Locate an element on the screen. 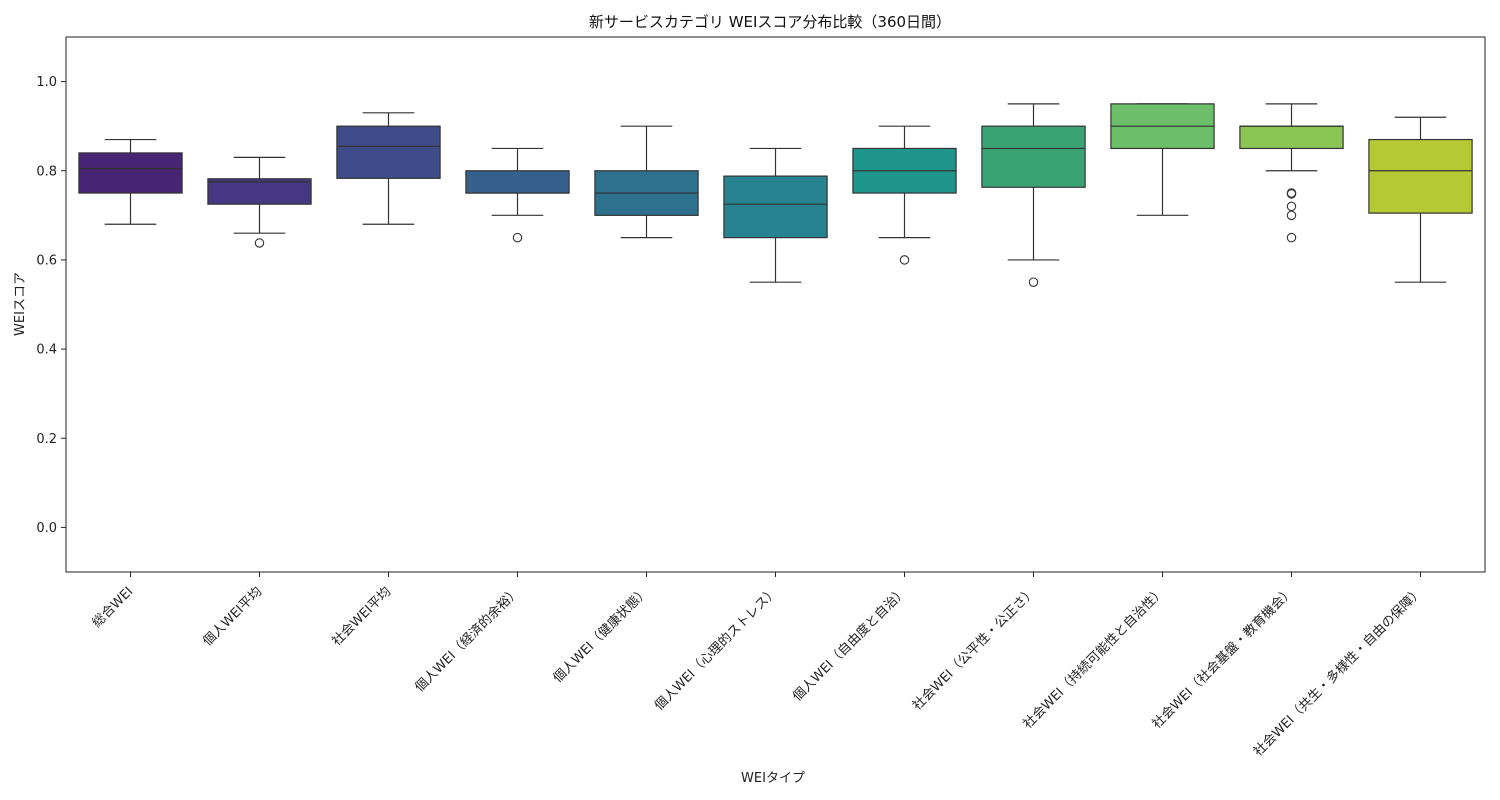 Image resolution: width=1500 pixels, height=800 pixels. chart-title: 新サービスカテゴリ WEIスコア分布比較（360日間） is located at coordinates (770, 22).